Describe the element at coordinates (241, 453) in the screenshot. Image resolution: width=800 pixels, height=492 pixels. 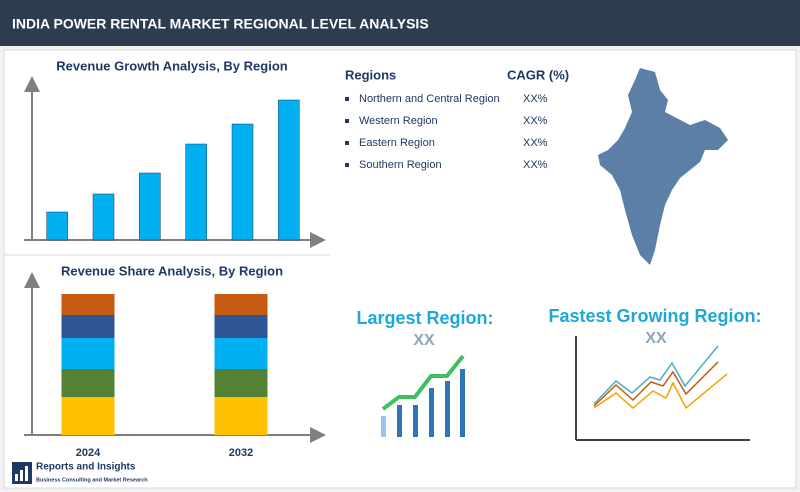
I see `x-tick-label: 2032` at that location.